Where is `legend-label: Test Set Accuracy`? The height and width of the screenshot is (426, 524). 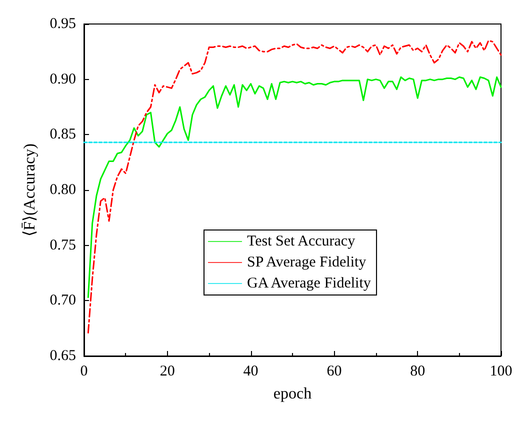
legend-label: Test Set Accuracy is located at coordinates (301, 242).